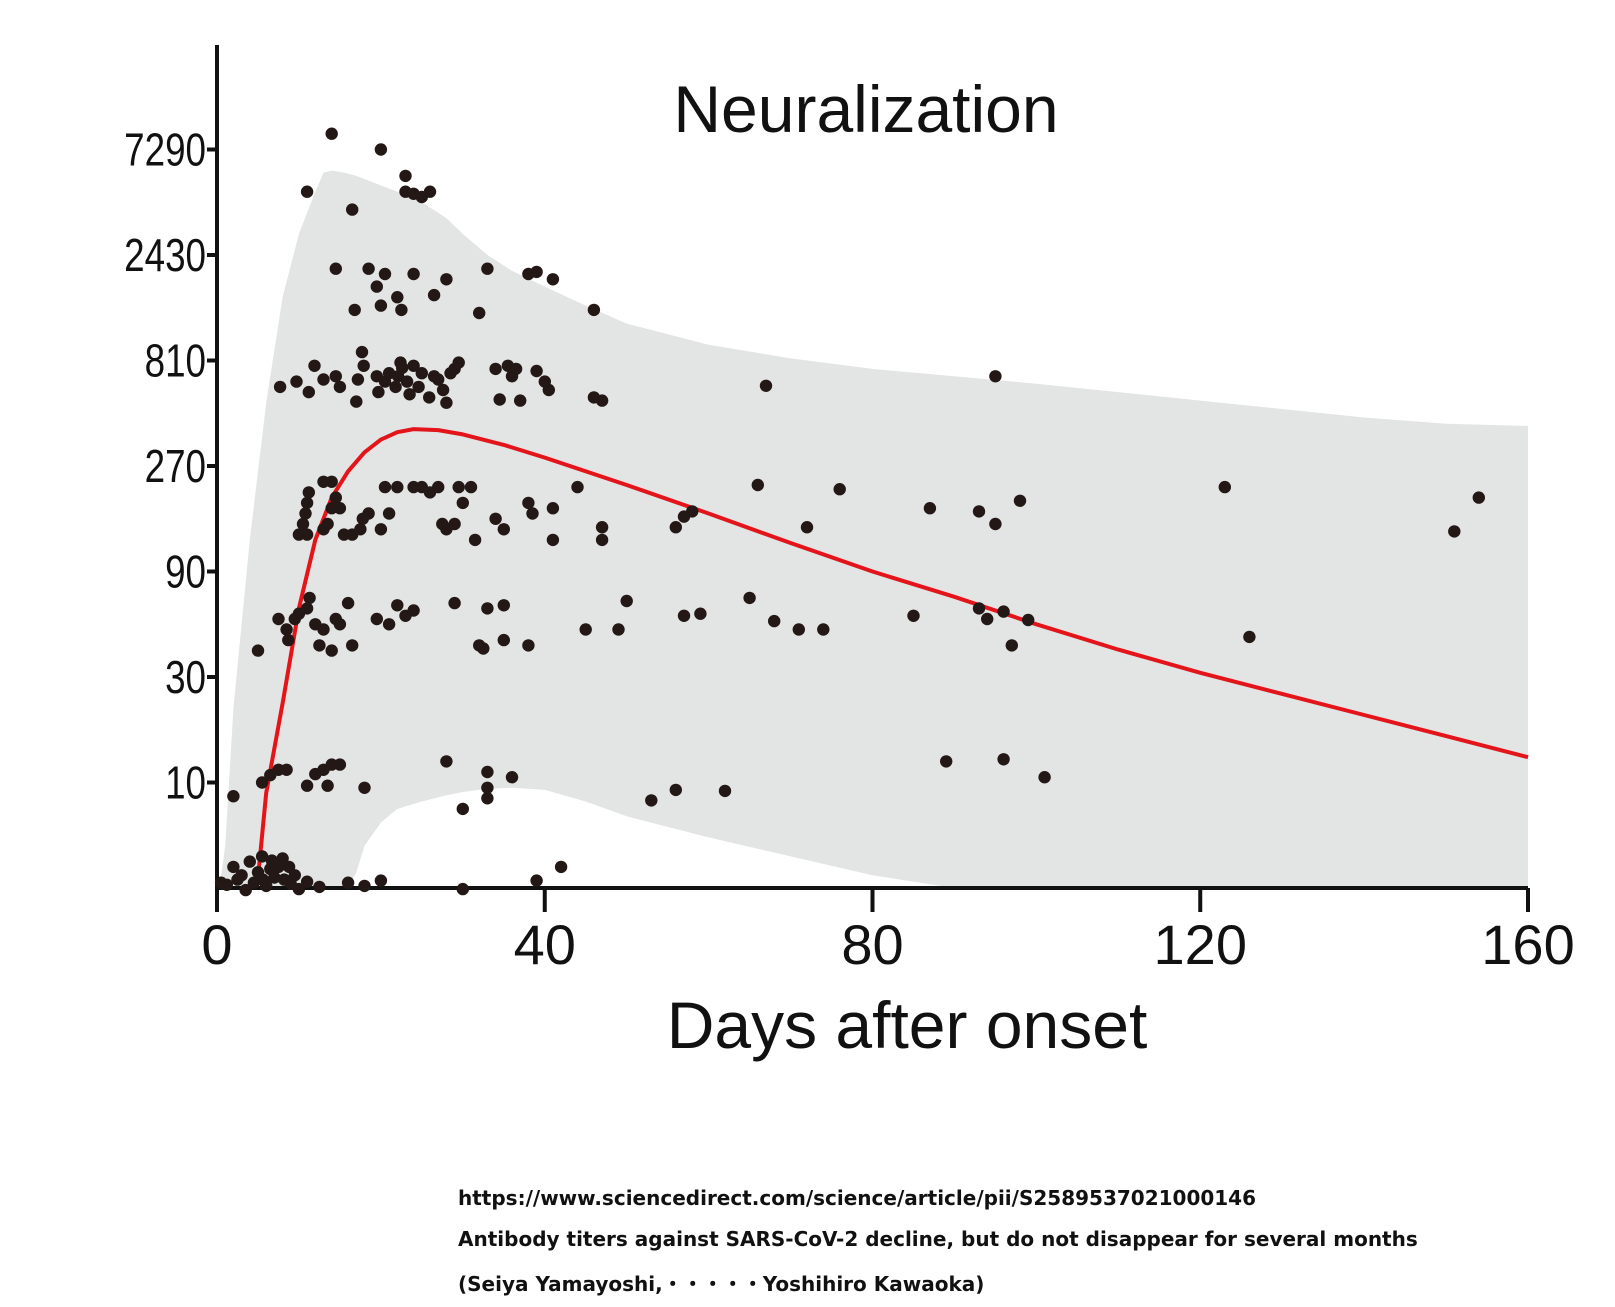 This screenshot has height=1307, width=1615. Describe the element at coordinates (907, 1025) in the screenshot. I see `x-axis-label: Days after onset` at that location.